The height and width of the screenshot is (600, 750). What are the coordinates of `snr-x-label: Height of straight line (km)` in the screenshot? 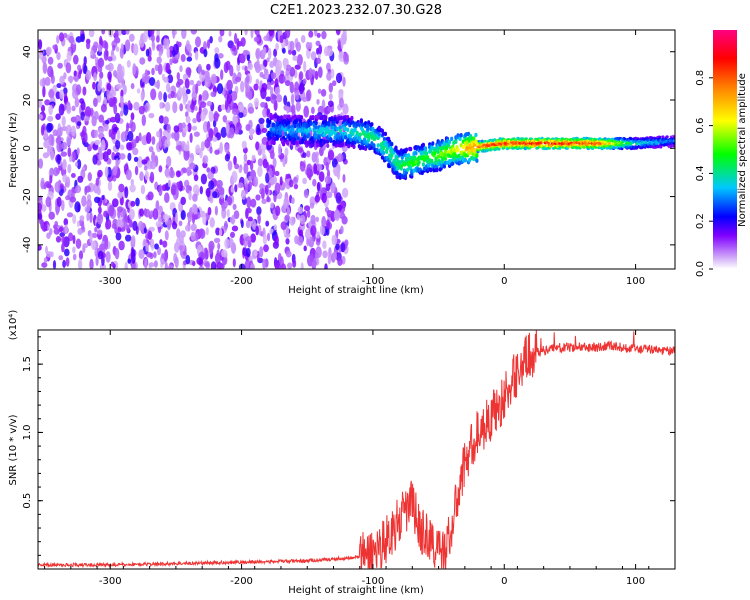 It's located at (356, 590).